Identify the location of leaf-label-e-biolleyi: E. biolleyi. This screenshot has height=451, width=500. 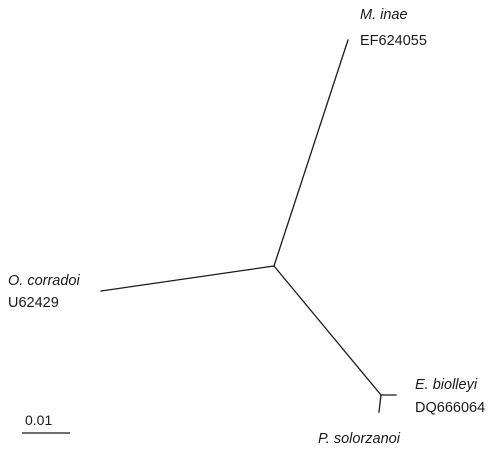
(446, 385).